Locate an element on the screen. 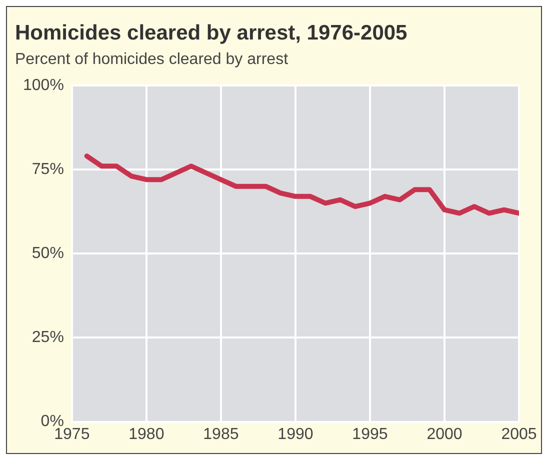 The height and width of the screenshot is (460, 548). x-tick-label: 1975 is located at coordinates (72, 434).